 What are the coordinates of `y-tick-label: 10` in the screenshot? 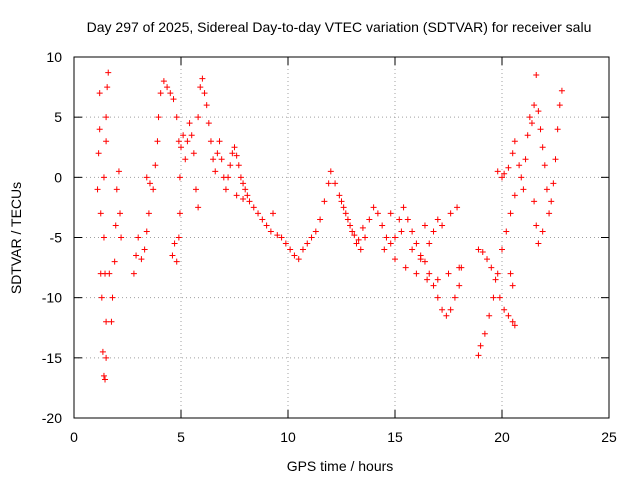 It's located at (54, 57).